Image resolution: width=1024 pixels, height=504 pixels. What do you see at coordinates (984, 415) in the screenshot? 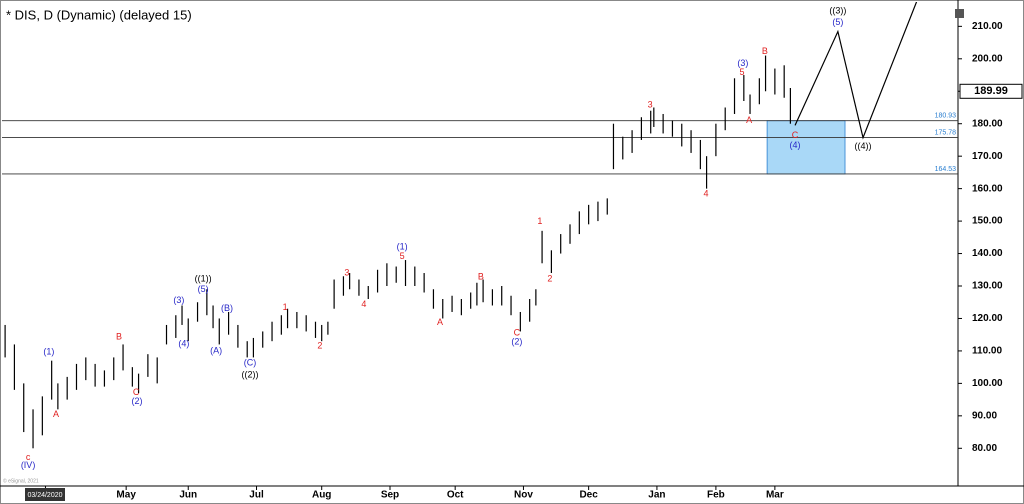
I see `y-tick-label: 90.00` at bounding box center [984, 415].